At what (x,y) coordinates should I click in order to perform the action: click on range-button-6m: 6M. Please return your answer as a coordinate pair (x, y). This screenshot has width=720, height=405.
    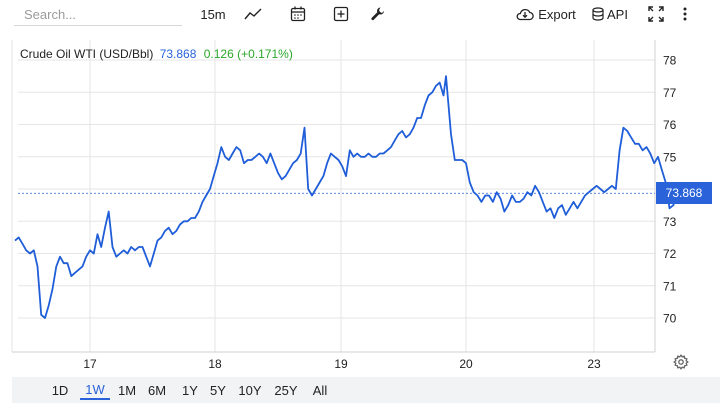
    Looking at the image, I should click on (157, 390).